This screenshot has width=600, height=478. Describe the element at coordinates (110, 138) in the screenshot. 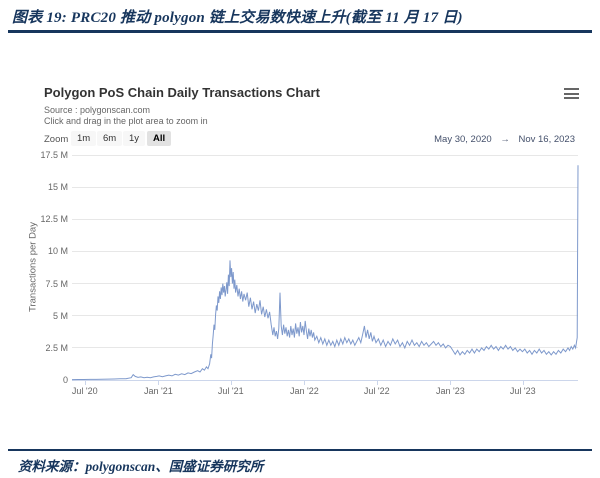

I see `zoom-button-6m: 6m` at that location.